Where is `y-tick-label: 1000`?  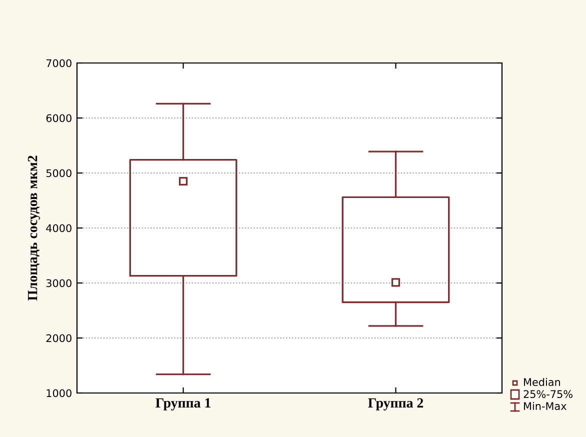 y-tick-label: 1000 is located at coordinates (59, 393).